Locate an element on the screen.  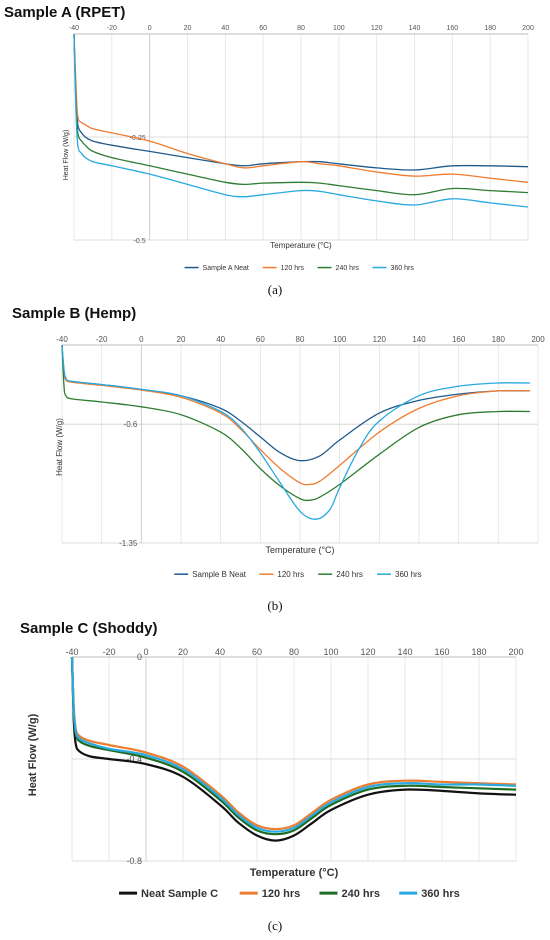
caption-a: (a) is located at coordinates (275, 289).